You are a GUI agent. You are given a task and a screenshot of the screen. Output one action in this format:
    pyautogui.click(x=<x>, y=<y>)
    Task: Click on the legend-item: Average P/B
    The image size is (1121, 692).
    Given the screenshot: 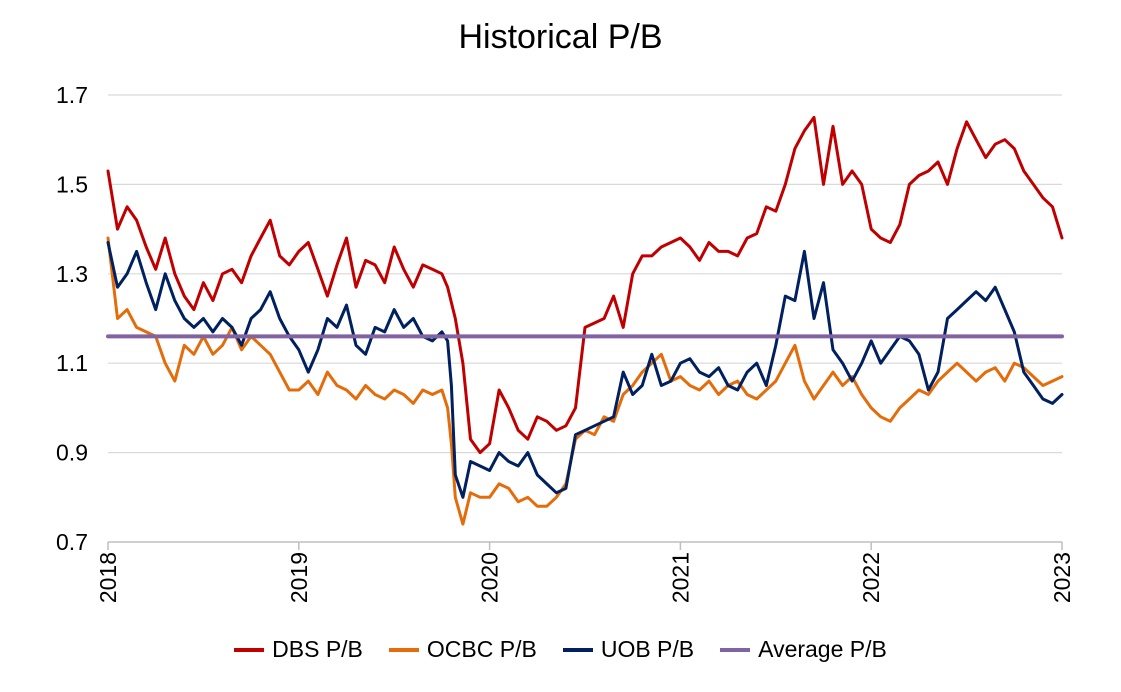 What is the action you would take?
    pyautogui.click(x=803, y=649)
    